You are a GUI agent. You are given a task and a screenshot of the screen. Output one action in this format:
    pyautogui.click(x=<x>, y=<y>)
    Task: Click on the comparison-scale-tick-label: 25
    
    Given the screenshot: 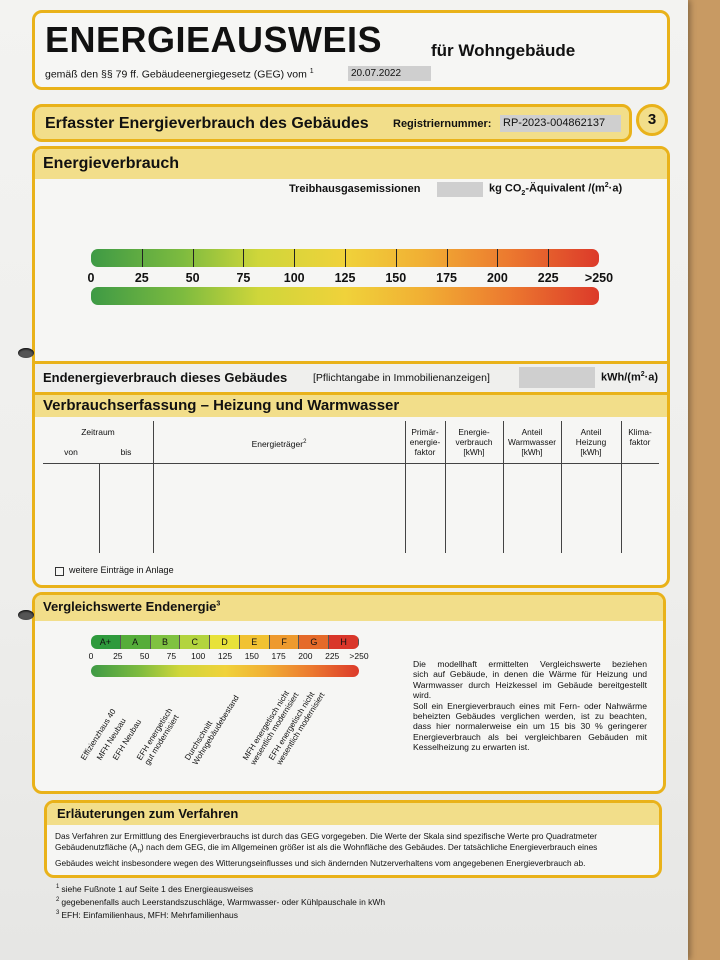 What is the action you would take?
    pyautogui.click(x=118, y=656)
    